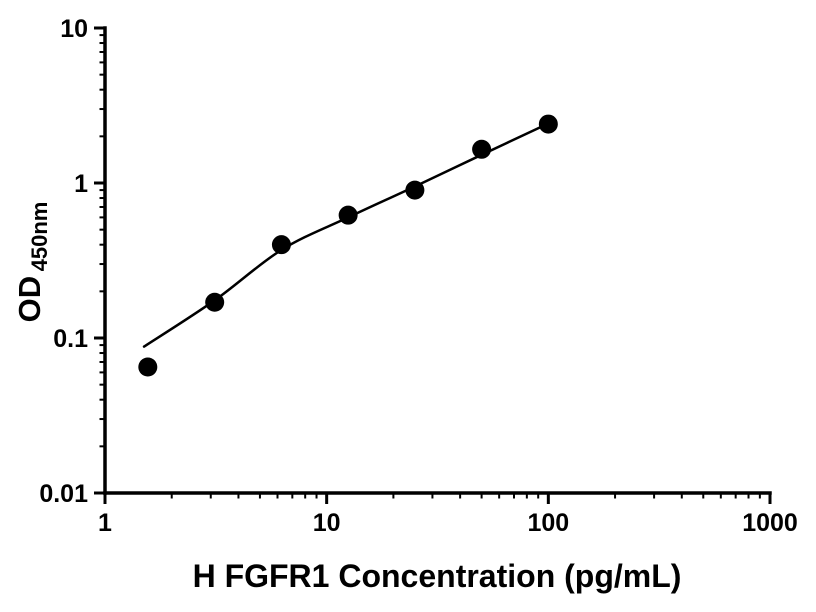 The width and height of the screenshot is (816, 612). I want to click on y-axis-title: OD 450nm, so click(32, 262).